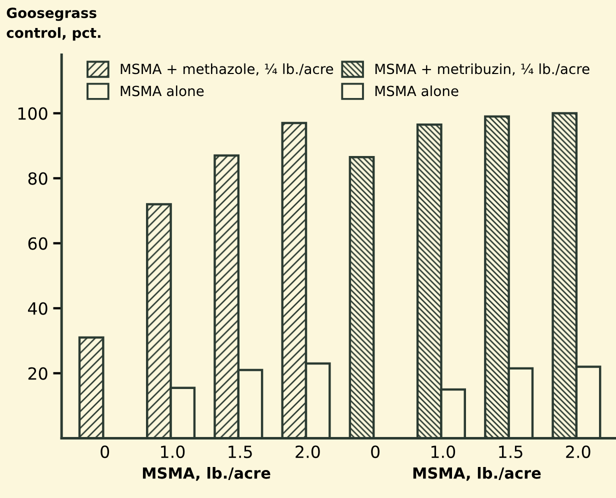  Describe the element at coordinates (38, 308) in the screenshot. I see `y-tick-label: 40` at that location.